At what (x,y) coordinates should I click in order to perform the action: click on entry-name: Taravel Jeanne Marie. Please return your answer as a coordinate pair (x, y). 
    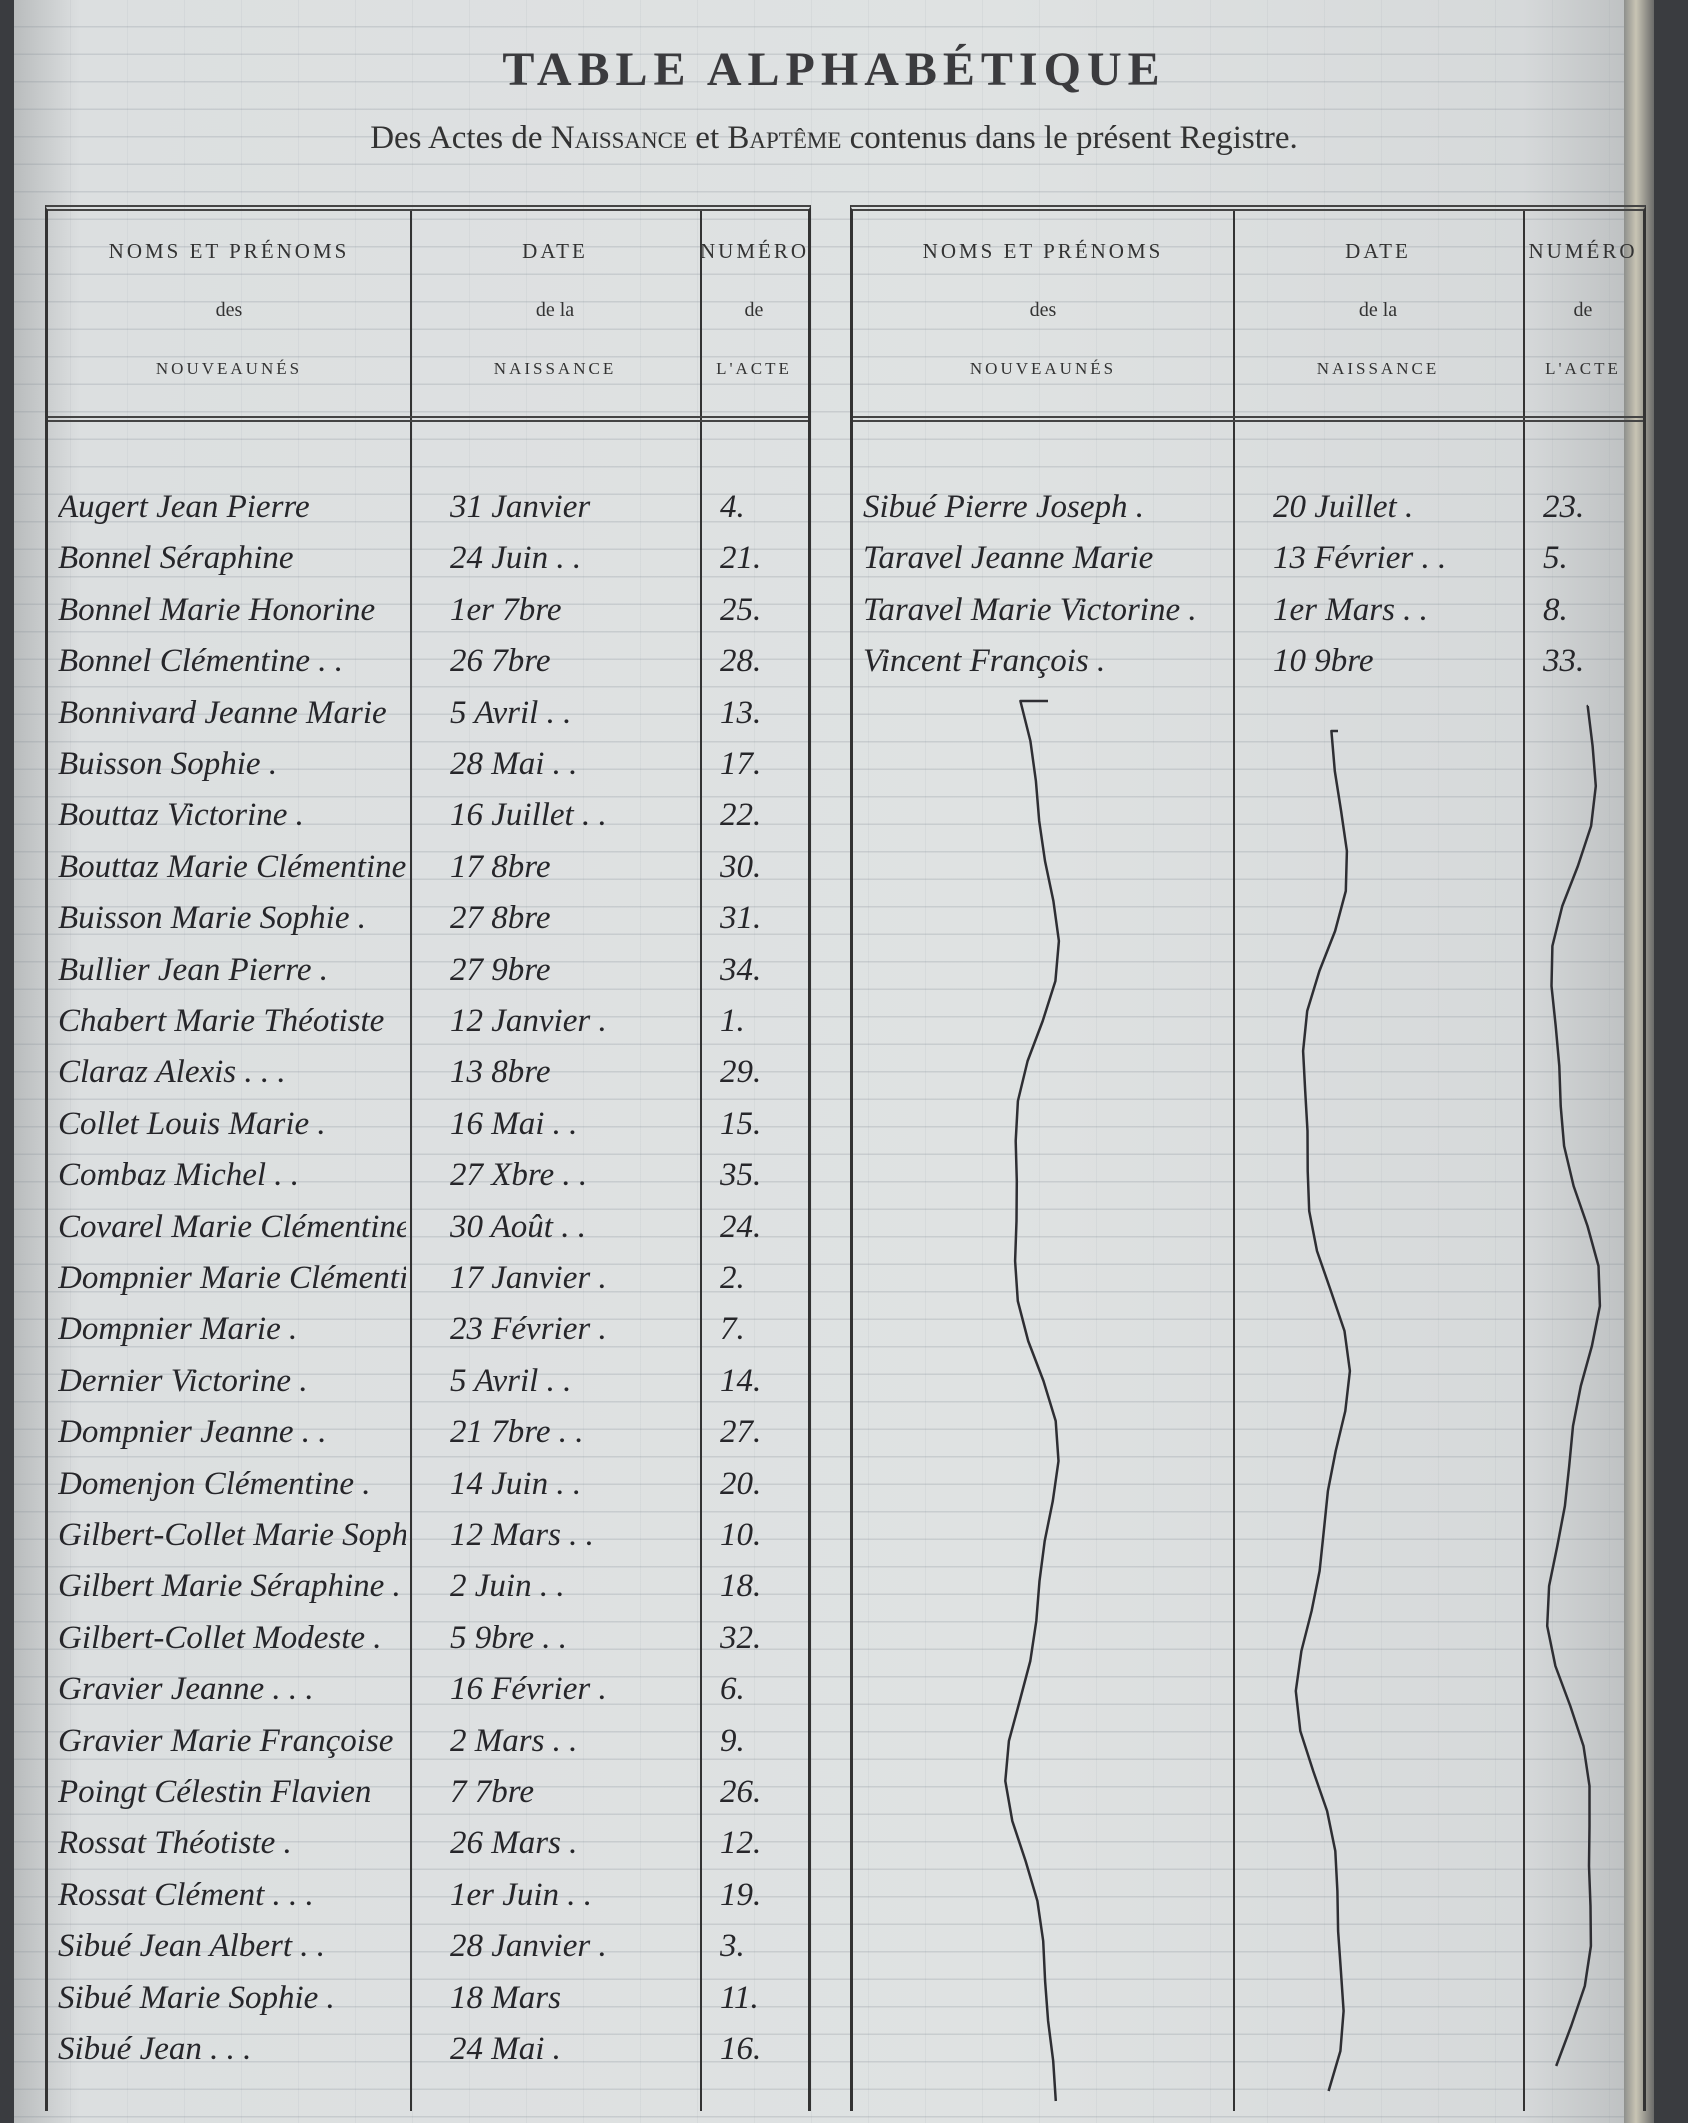
    Looking at the image, I should click on (1008, 558).